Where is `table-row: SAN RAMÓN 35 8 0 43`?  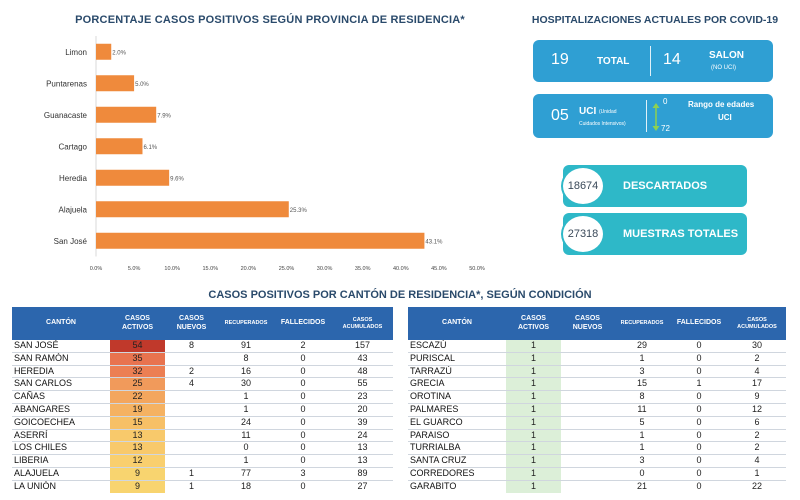
table-row: SAN RAMÓN 35 8 0 43 is located at coordinates (202, 358).